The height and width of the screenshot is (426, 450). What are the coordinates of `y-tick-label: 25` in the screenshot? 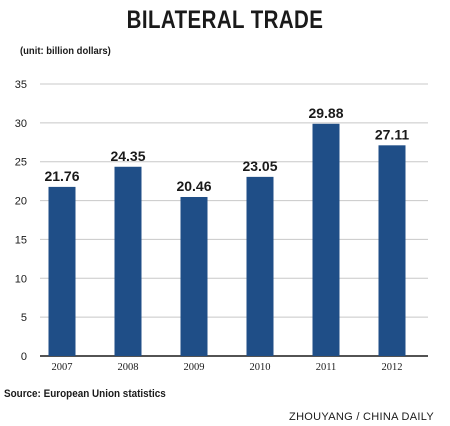 It's located at (21, 163).